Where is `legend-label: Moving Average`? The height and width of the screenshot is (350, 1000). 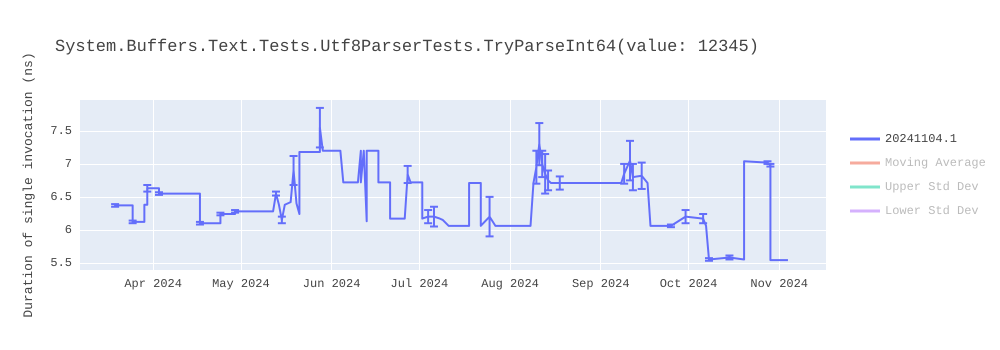
legend-label: Moving Average is located at coordinates (935, 163).